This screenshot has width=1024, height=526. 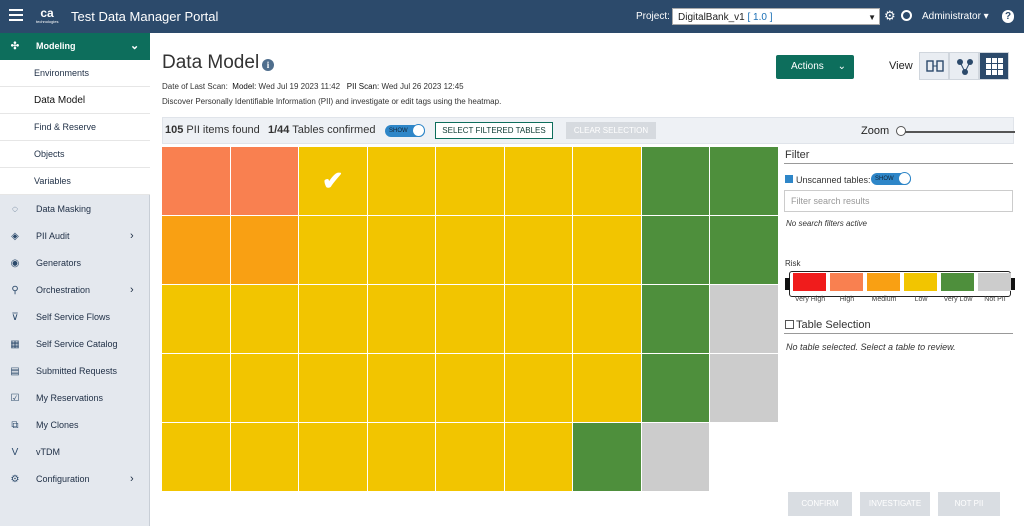 I want to click on heatmap-cell: ✔, so click(x=333, y=181).